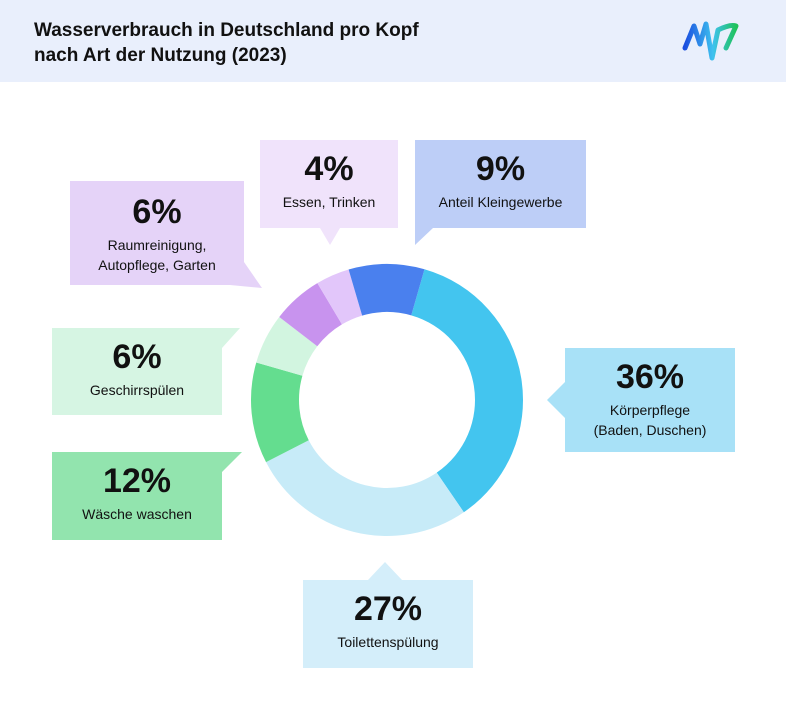  What do you see at coordinates (137, 481) in the screenshot?
I see `data-label: 12%` at bounding box center [137, 481].